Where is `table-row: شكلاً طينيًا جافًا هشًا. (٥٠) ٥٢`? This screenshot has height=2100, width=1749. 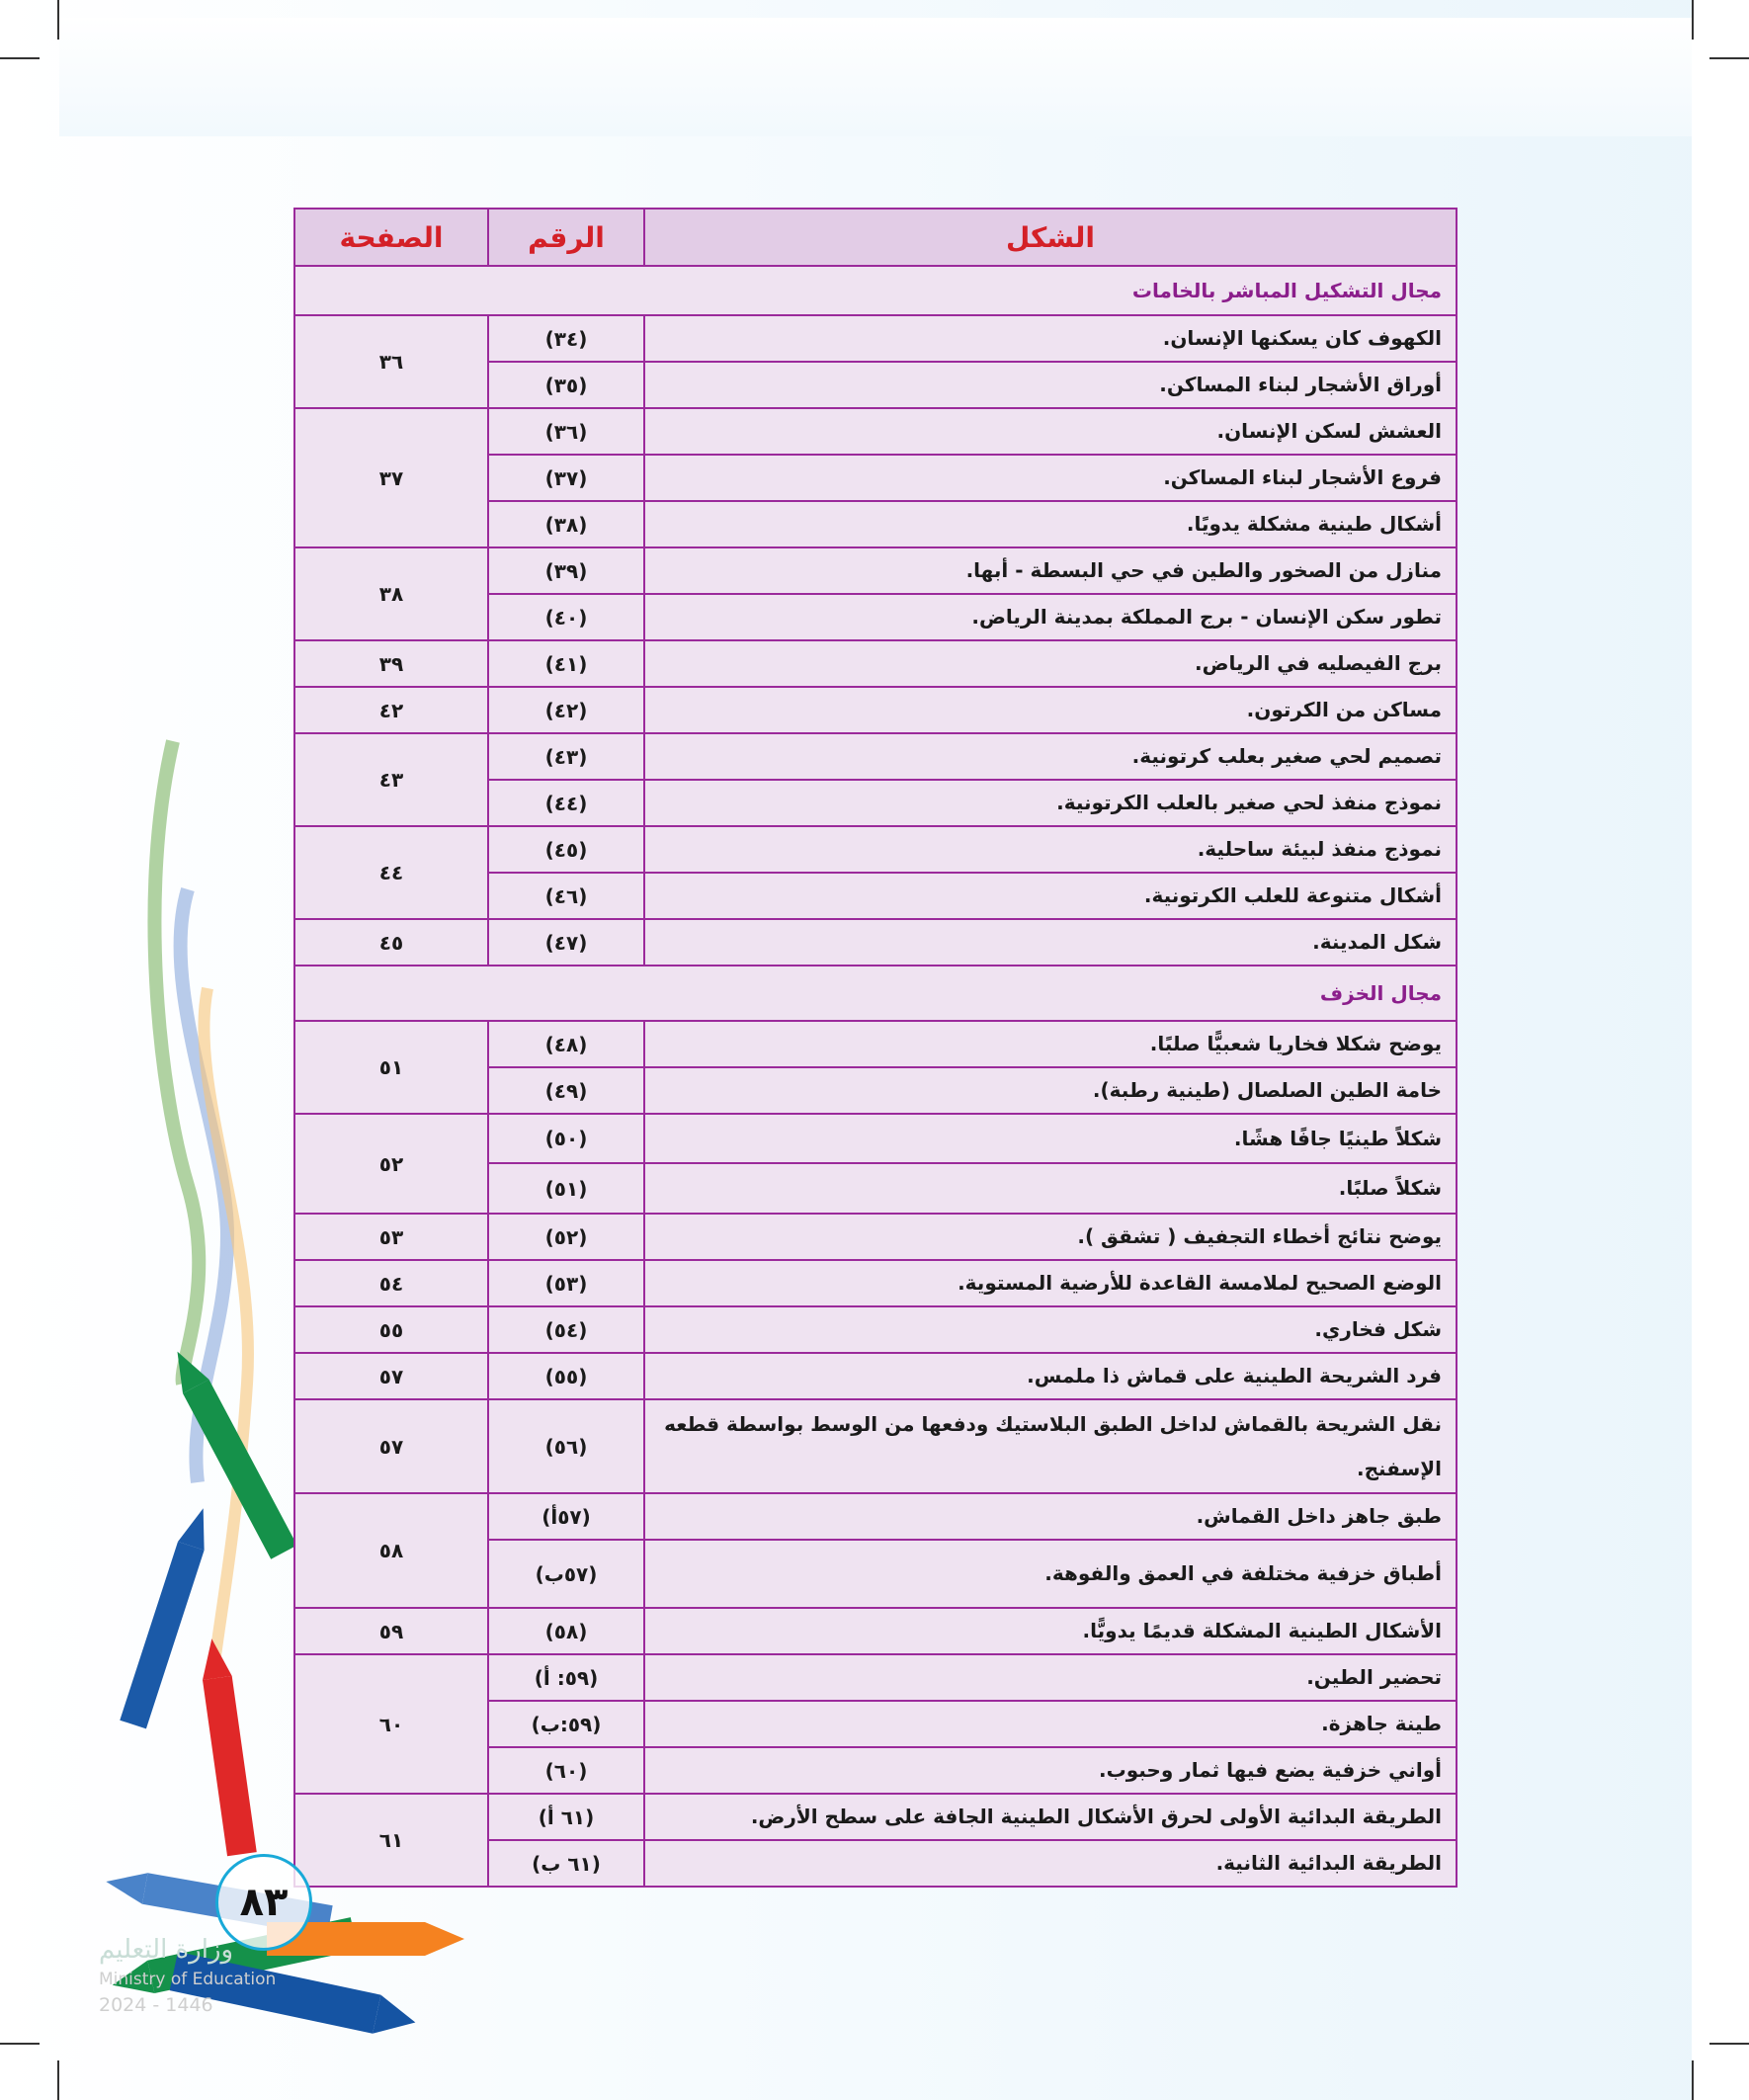
table-row: شكلاً طينيًا جافًا هشًا. (٥٠) ٥٢ is located at coordinates (876, 1164).